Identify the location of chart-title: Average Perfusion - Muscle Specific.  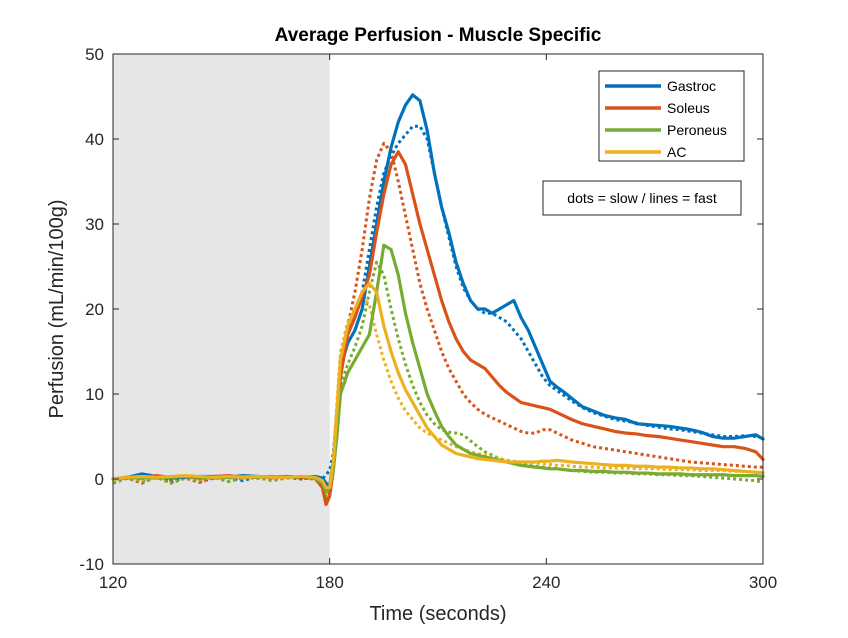
(438, 35).